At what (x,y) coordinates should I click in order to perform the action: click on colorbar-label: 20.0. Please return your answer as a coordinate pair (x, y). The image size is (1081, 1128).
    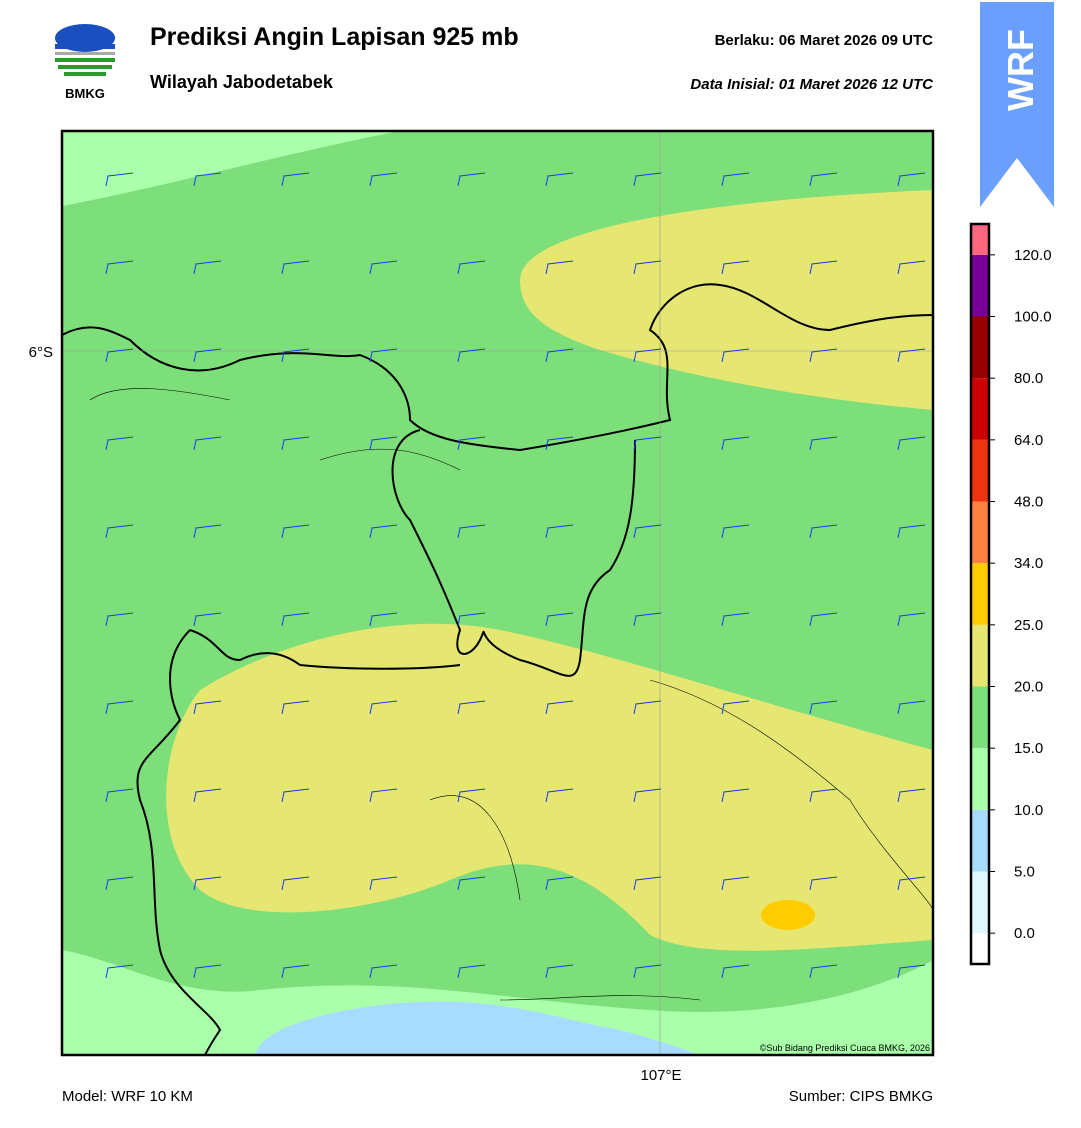
    Looking at the image, I should click on (1028, 687).